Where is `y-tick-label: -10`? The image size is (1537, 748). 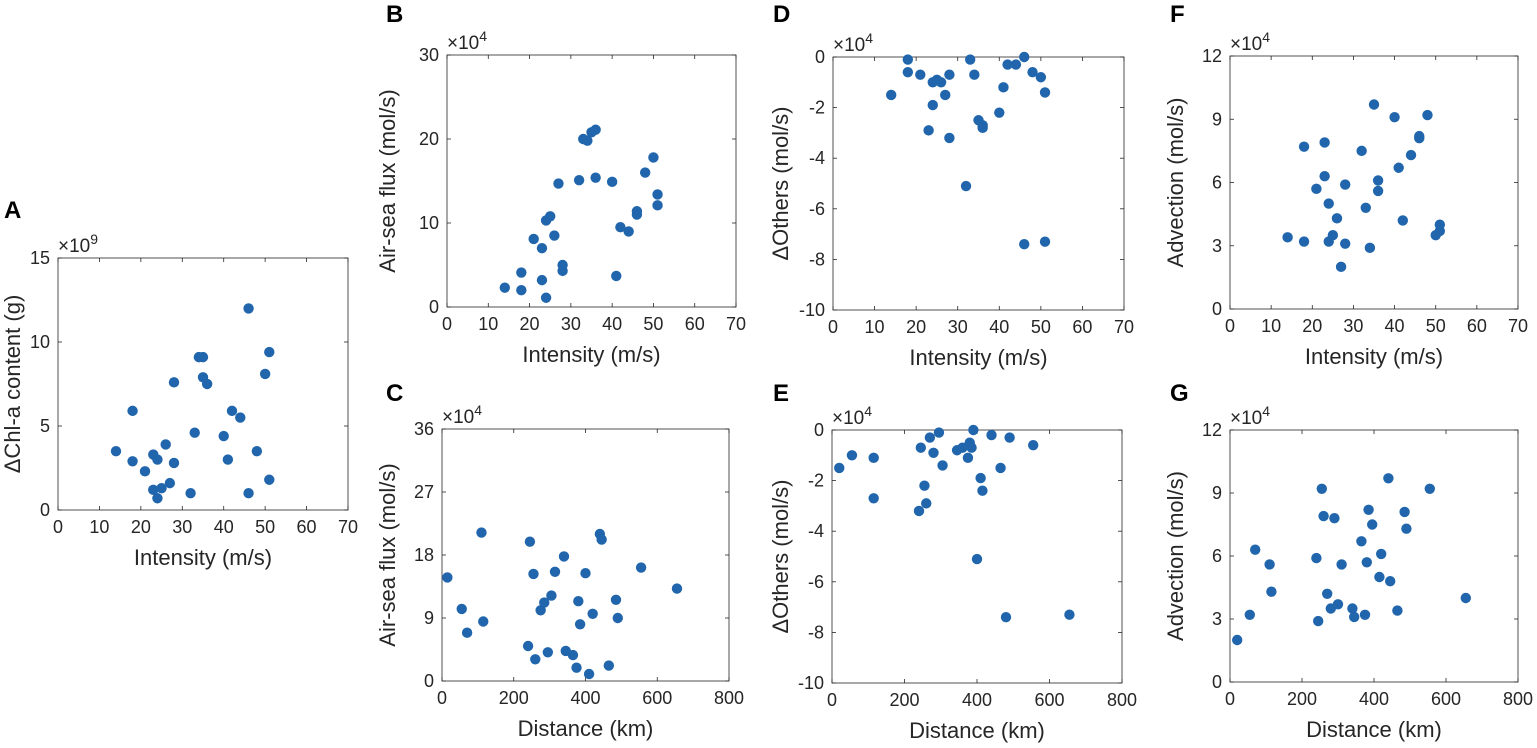
y-tick-label: -10 is located at coordinates (812, 310).